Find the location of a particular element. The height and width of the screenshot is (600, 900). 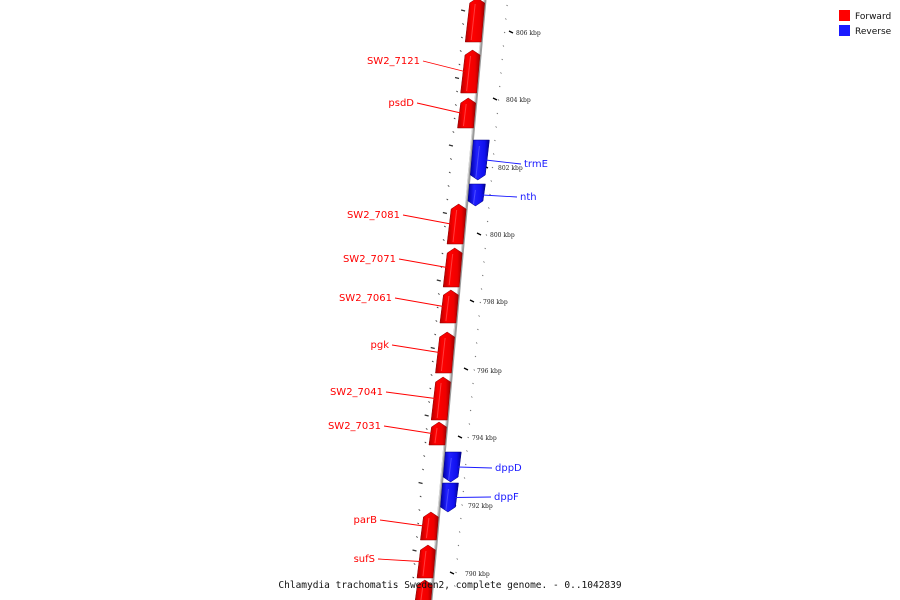

tick-label: 794 kbp is located at coordinates (484, 438).